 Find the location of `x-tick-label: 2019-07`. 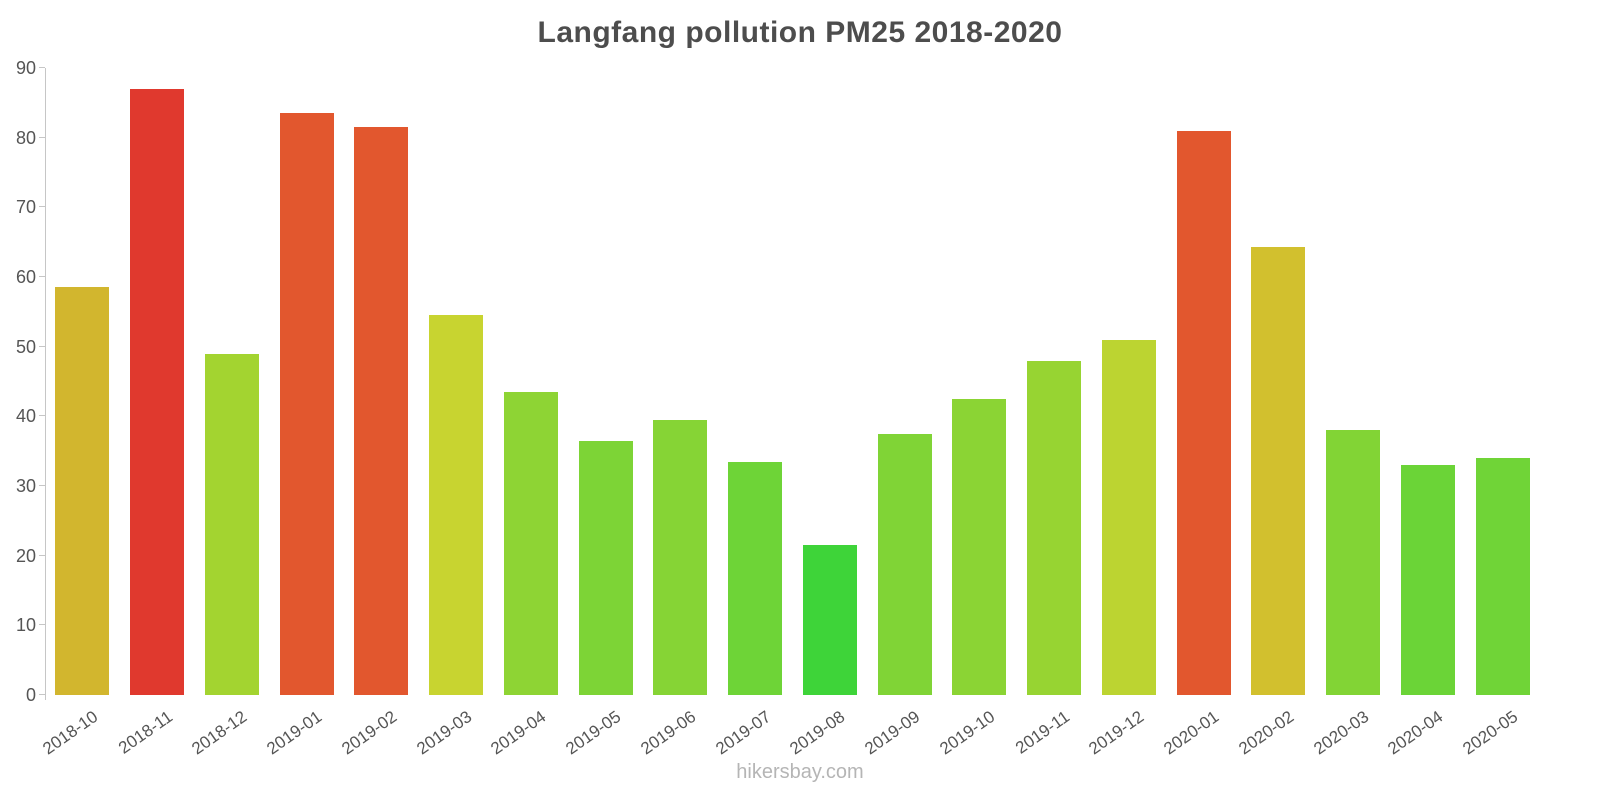

x-tick-label: 2019-07 is located at coordinates (743, 733).